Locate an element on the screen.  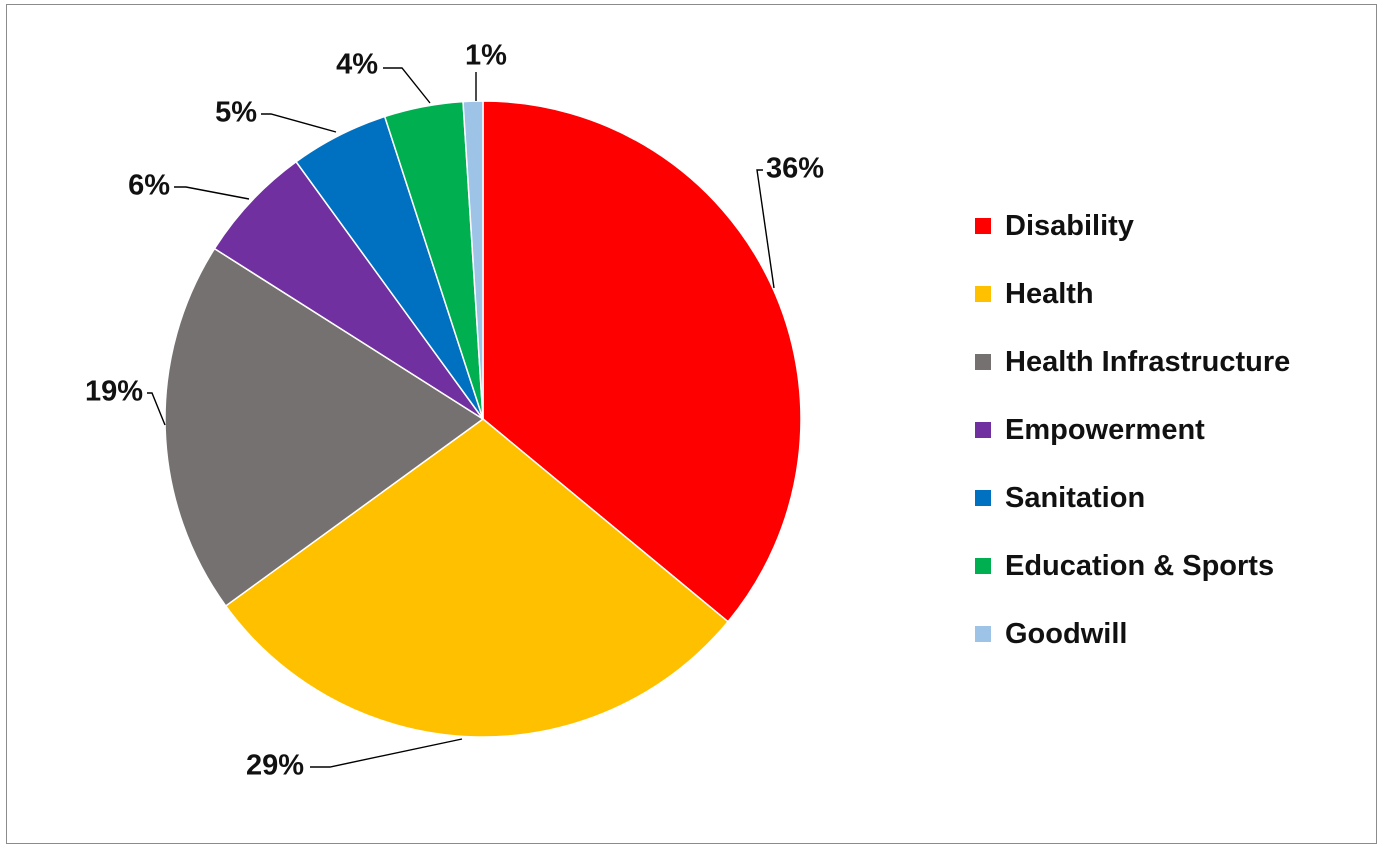
legend-label: Health is located at coordinates (1049, 293).